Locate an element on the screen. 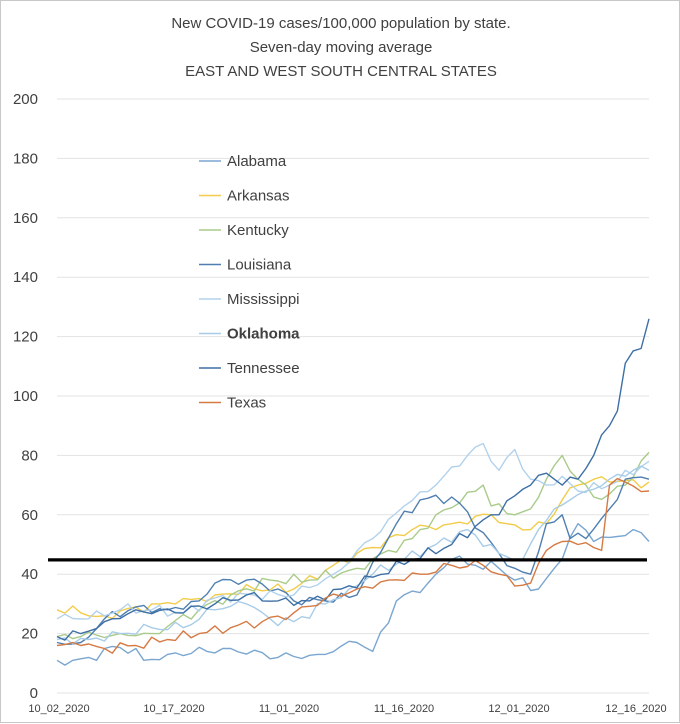  legend-label-alabama: Alabama is located at coordinates (257, 161).